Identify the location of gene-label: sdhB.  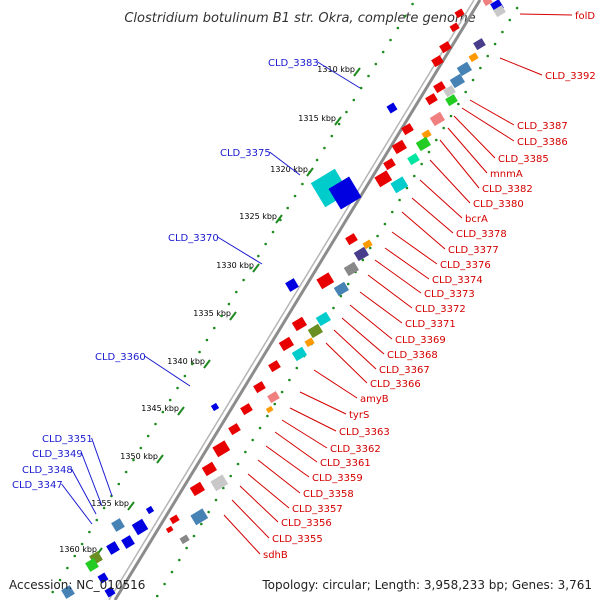
(275, 555).